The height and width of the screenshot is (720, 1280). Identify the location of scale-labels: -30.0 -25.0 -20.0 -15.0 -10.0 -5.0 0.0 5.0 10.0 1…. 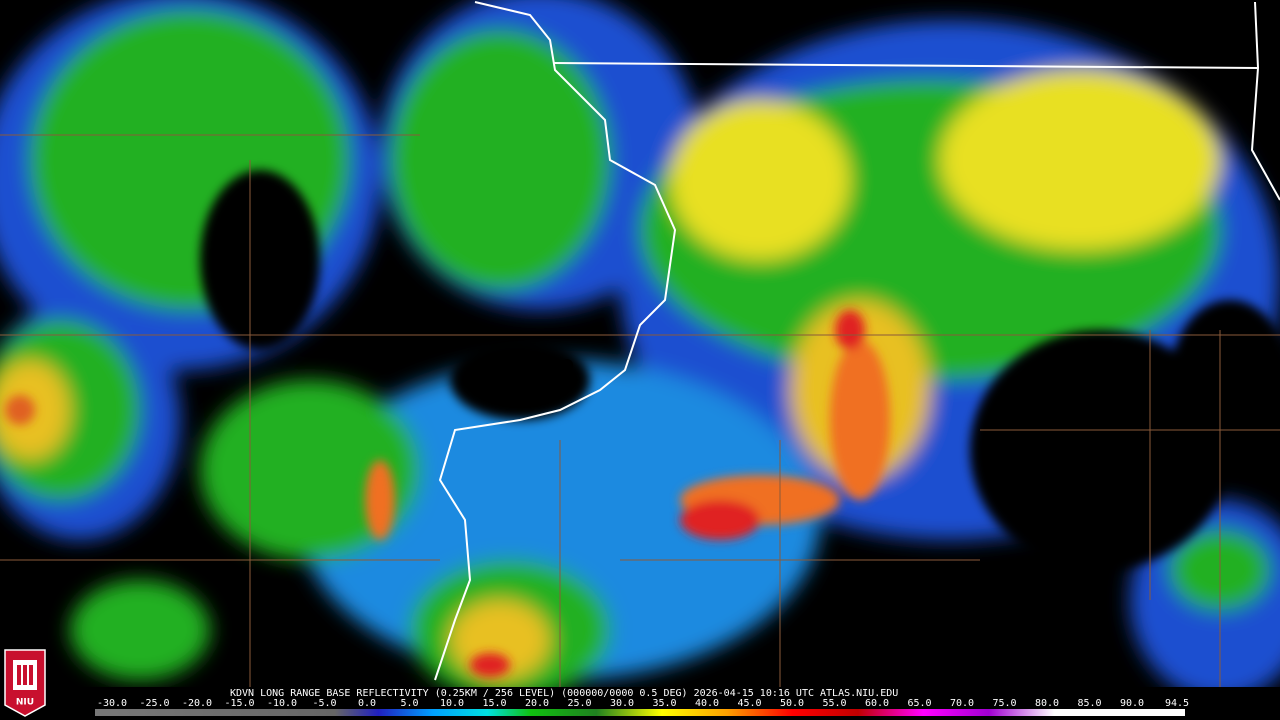
(643, 703).